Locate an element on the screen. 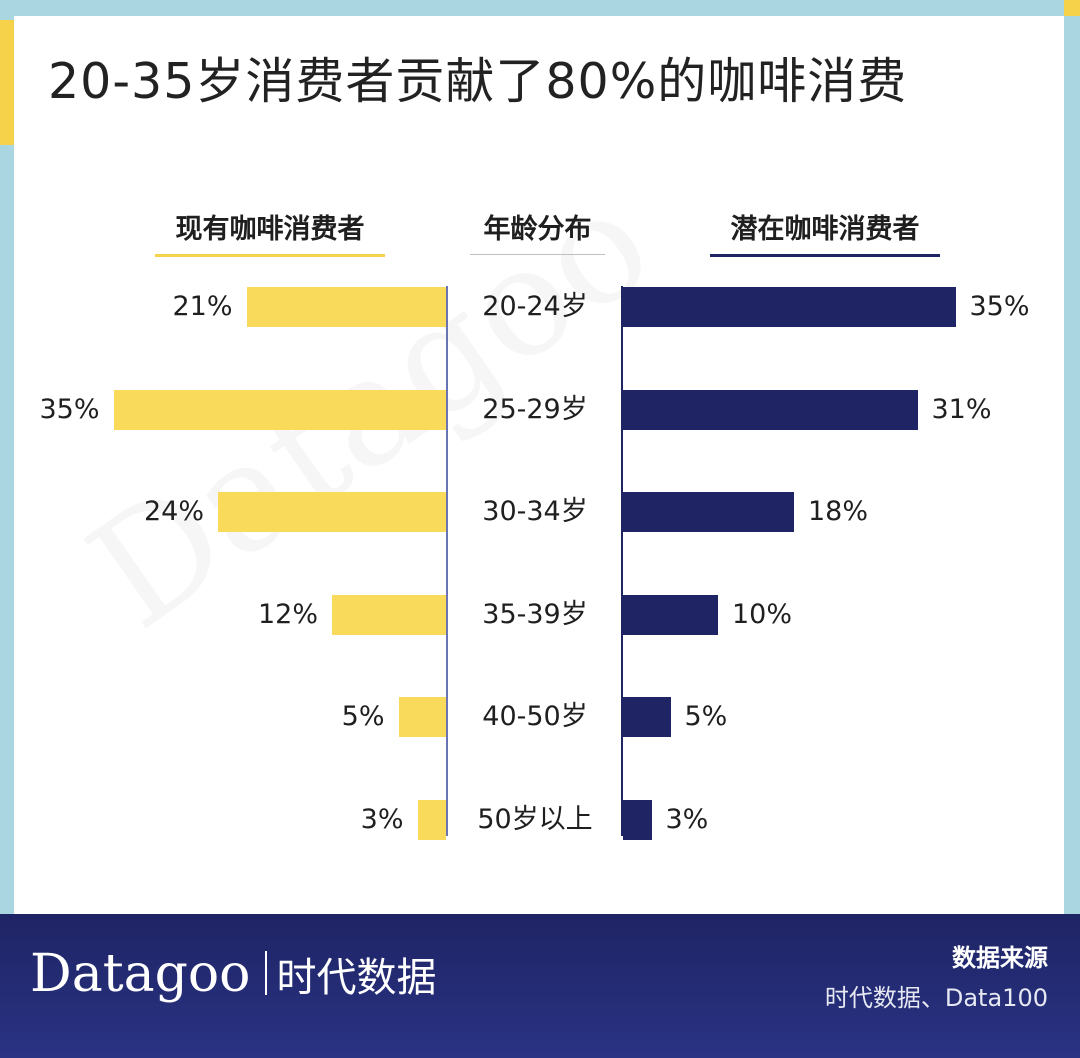 This screenshot has height=1058, width=1080. value-label-existing-4: 5% is located at coordinates (363, 716).